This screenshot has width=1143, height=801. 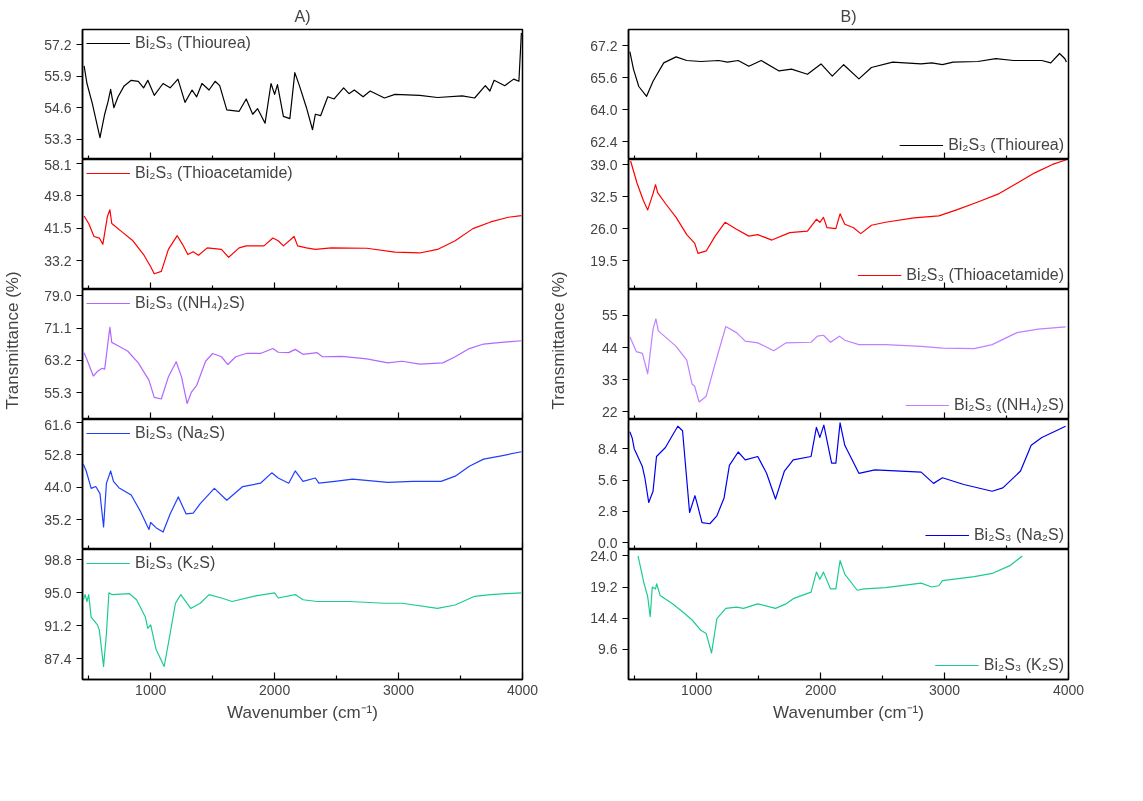 What do you see at coordinates (58, 424) in the screenshot?
I see `y-tick-label: 61.6` at bounding box center [58, 424].